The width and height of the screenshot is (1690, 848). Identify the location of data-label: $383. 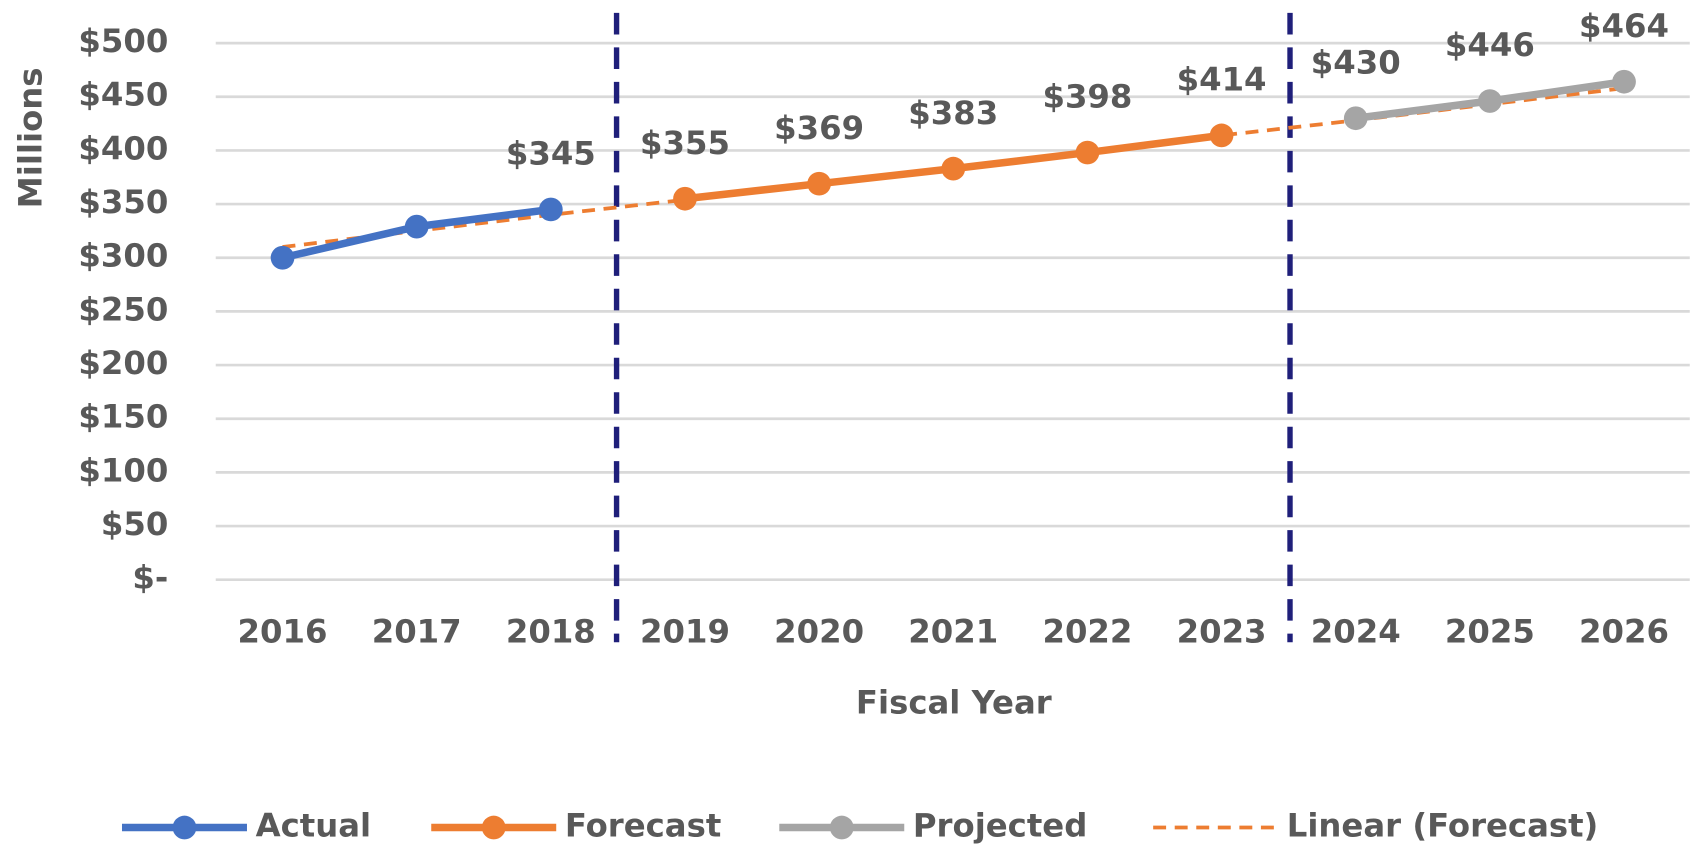
(953, 113).